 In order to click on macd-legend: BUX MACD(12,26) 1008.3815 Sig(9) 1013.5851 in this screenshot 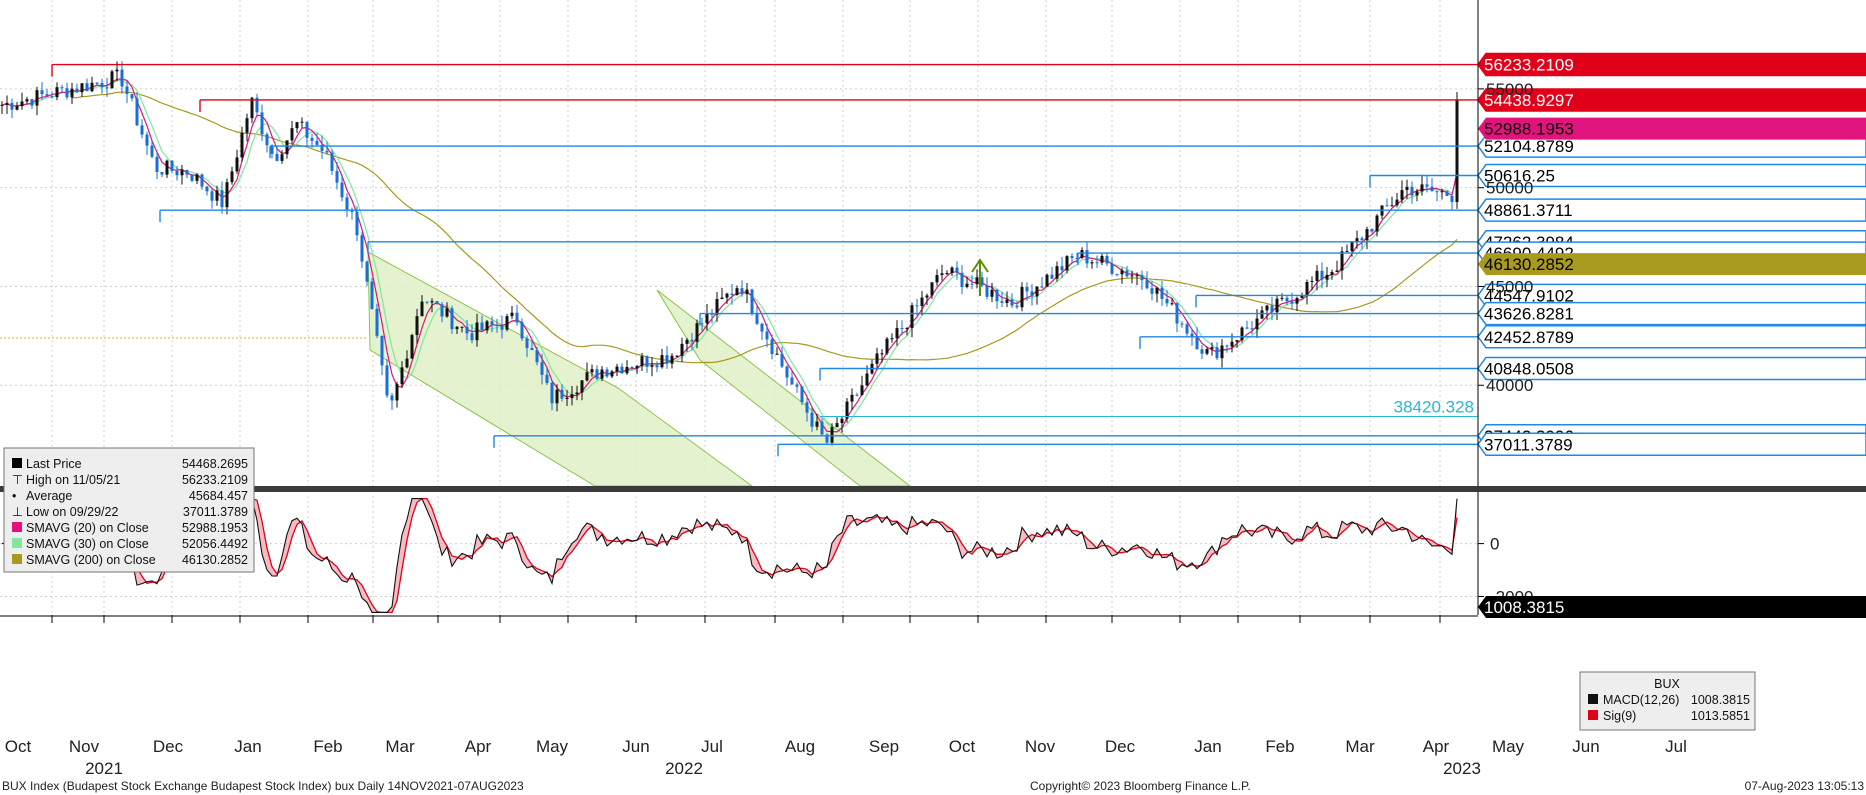, I will do `click(1667, 701)`.